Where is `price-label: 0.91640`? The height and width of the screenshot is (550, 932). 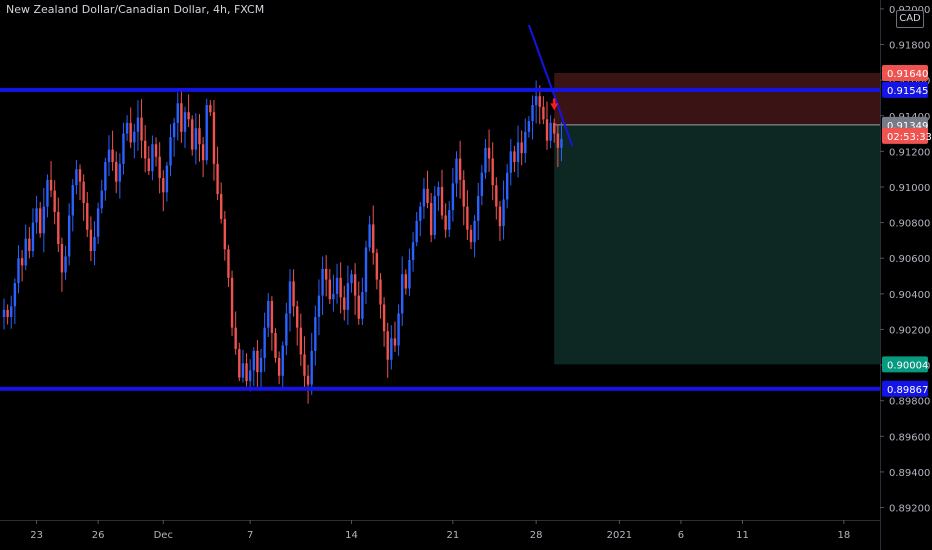 price-label: 0.91640 is located at coordinates (905, 73).